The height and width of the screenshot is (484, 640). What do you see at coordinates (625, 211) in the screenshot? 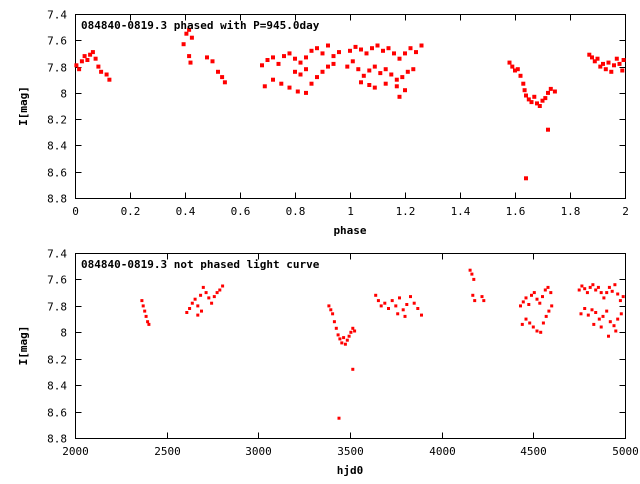
I see `phased-x-tick-label: 2` at bounding box center [625, 211].